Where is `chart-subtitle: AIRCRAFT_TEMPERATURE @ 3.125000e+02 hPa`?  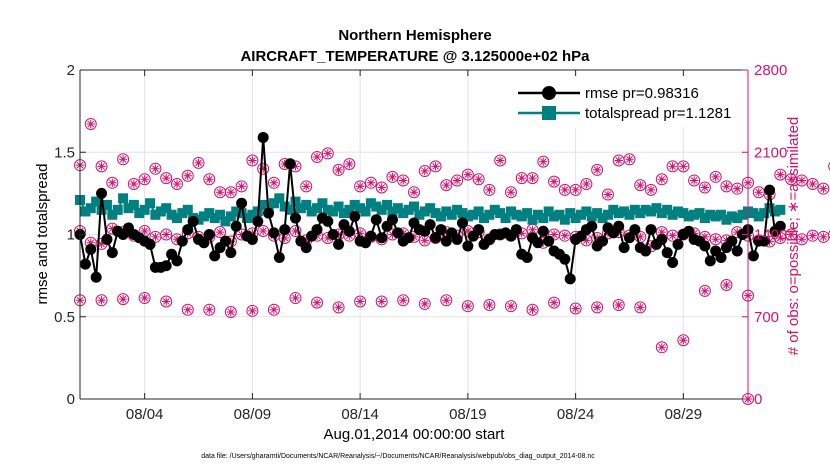 chart-subtitle: AIRCRAFT_TEMPERATURE @ 3.125000e+02 hPa is located at coordinates (415, 56).